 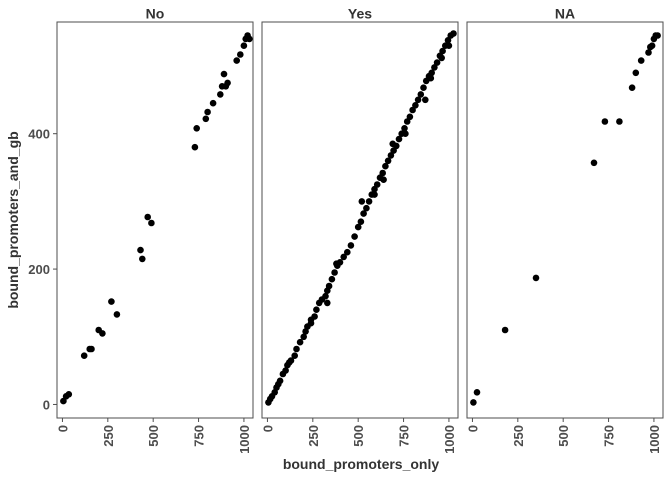 What do you see at coordinates (13, 219) in the screenshot?
I see `y-axis-title: bound_promoters_and_gb` at bounding box center [13, 219].